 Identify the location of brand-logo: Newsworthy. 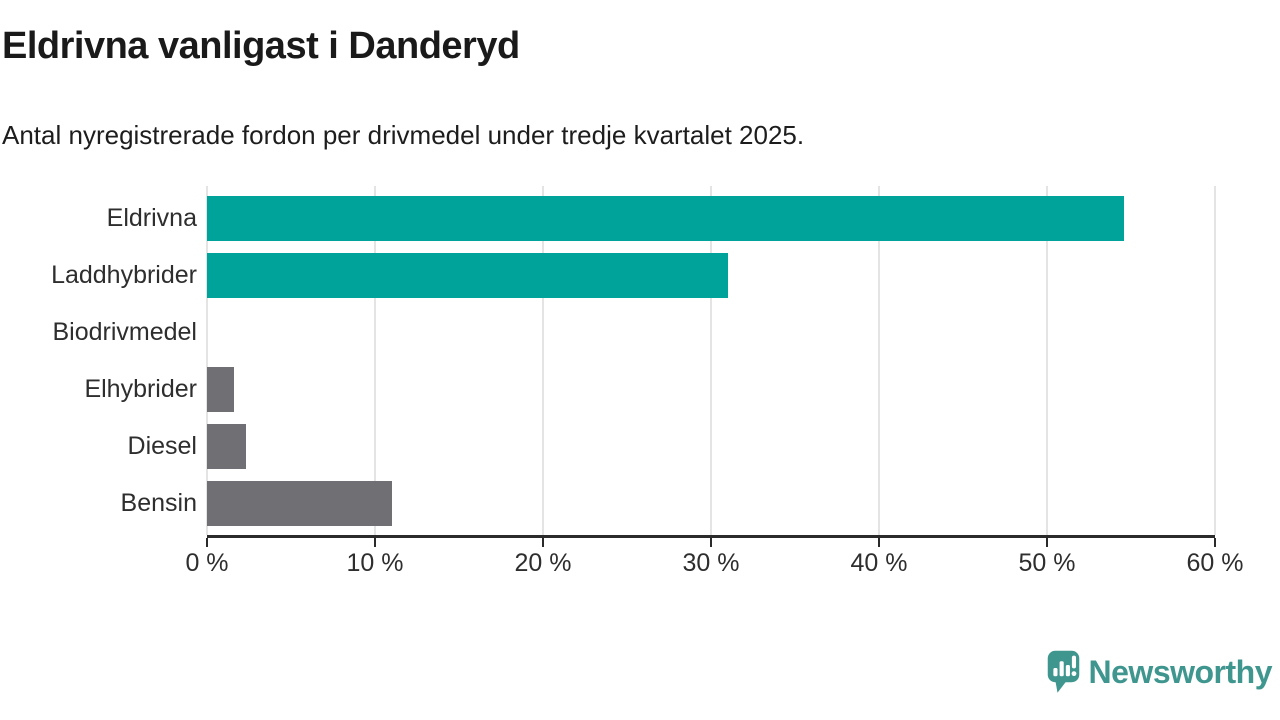
(1160, 672).